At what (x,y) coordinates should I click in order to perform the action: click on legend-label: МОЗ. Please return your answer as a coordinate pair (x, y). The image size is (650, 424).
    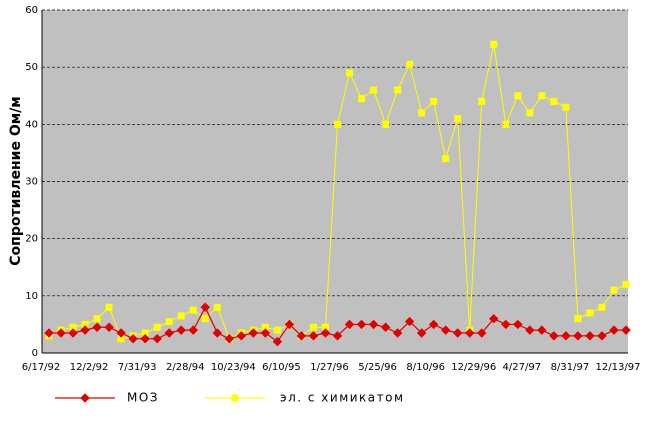
    Looking at the image, I should click on (143, 398).